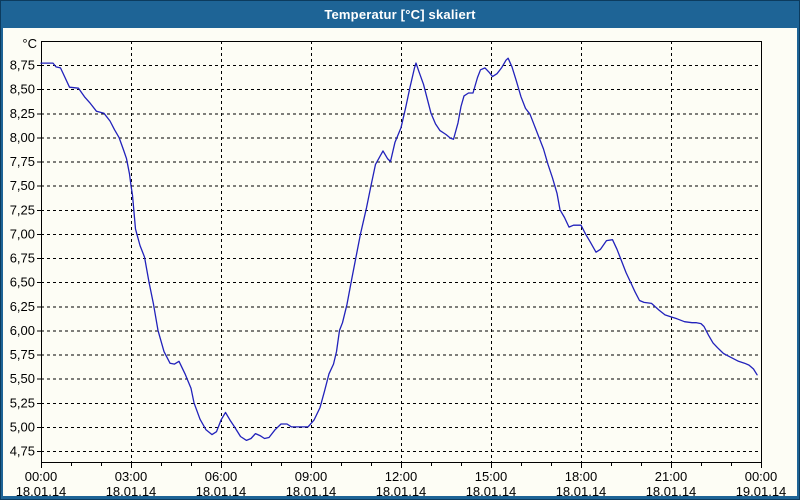 The image size is (800, 500). I want to click on y-axis-tick-label: 8,75, so click(22, 65).